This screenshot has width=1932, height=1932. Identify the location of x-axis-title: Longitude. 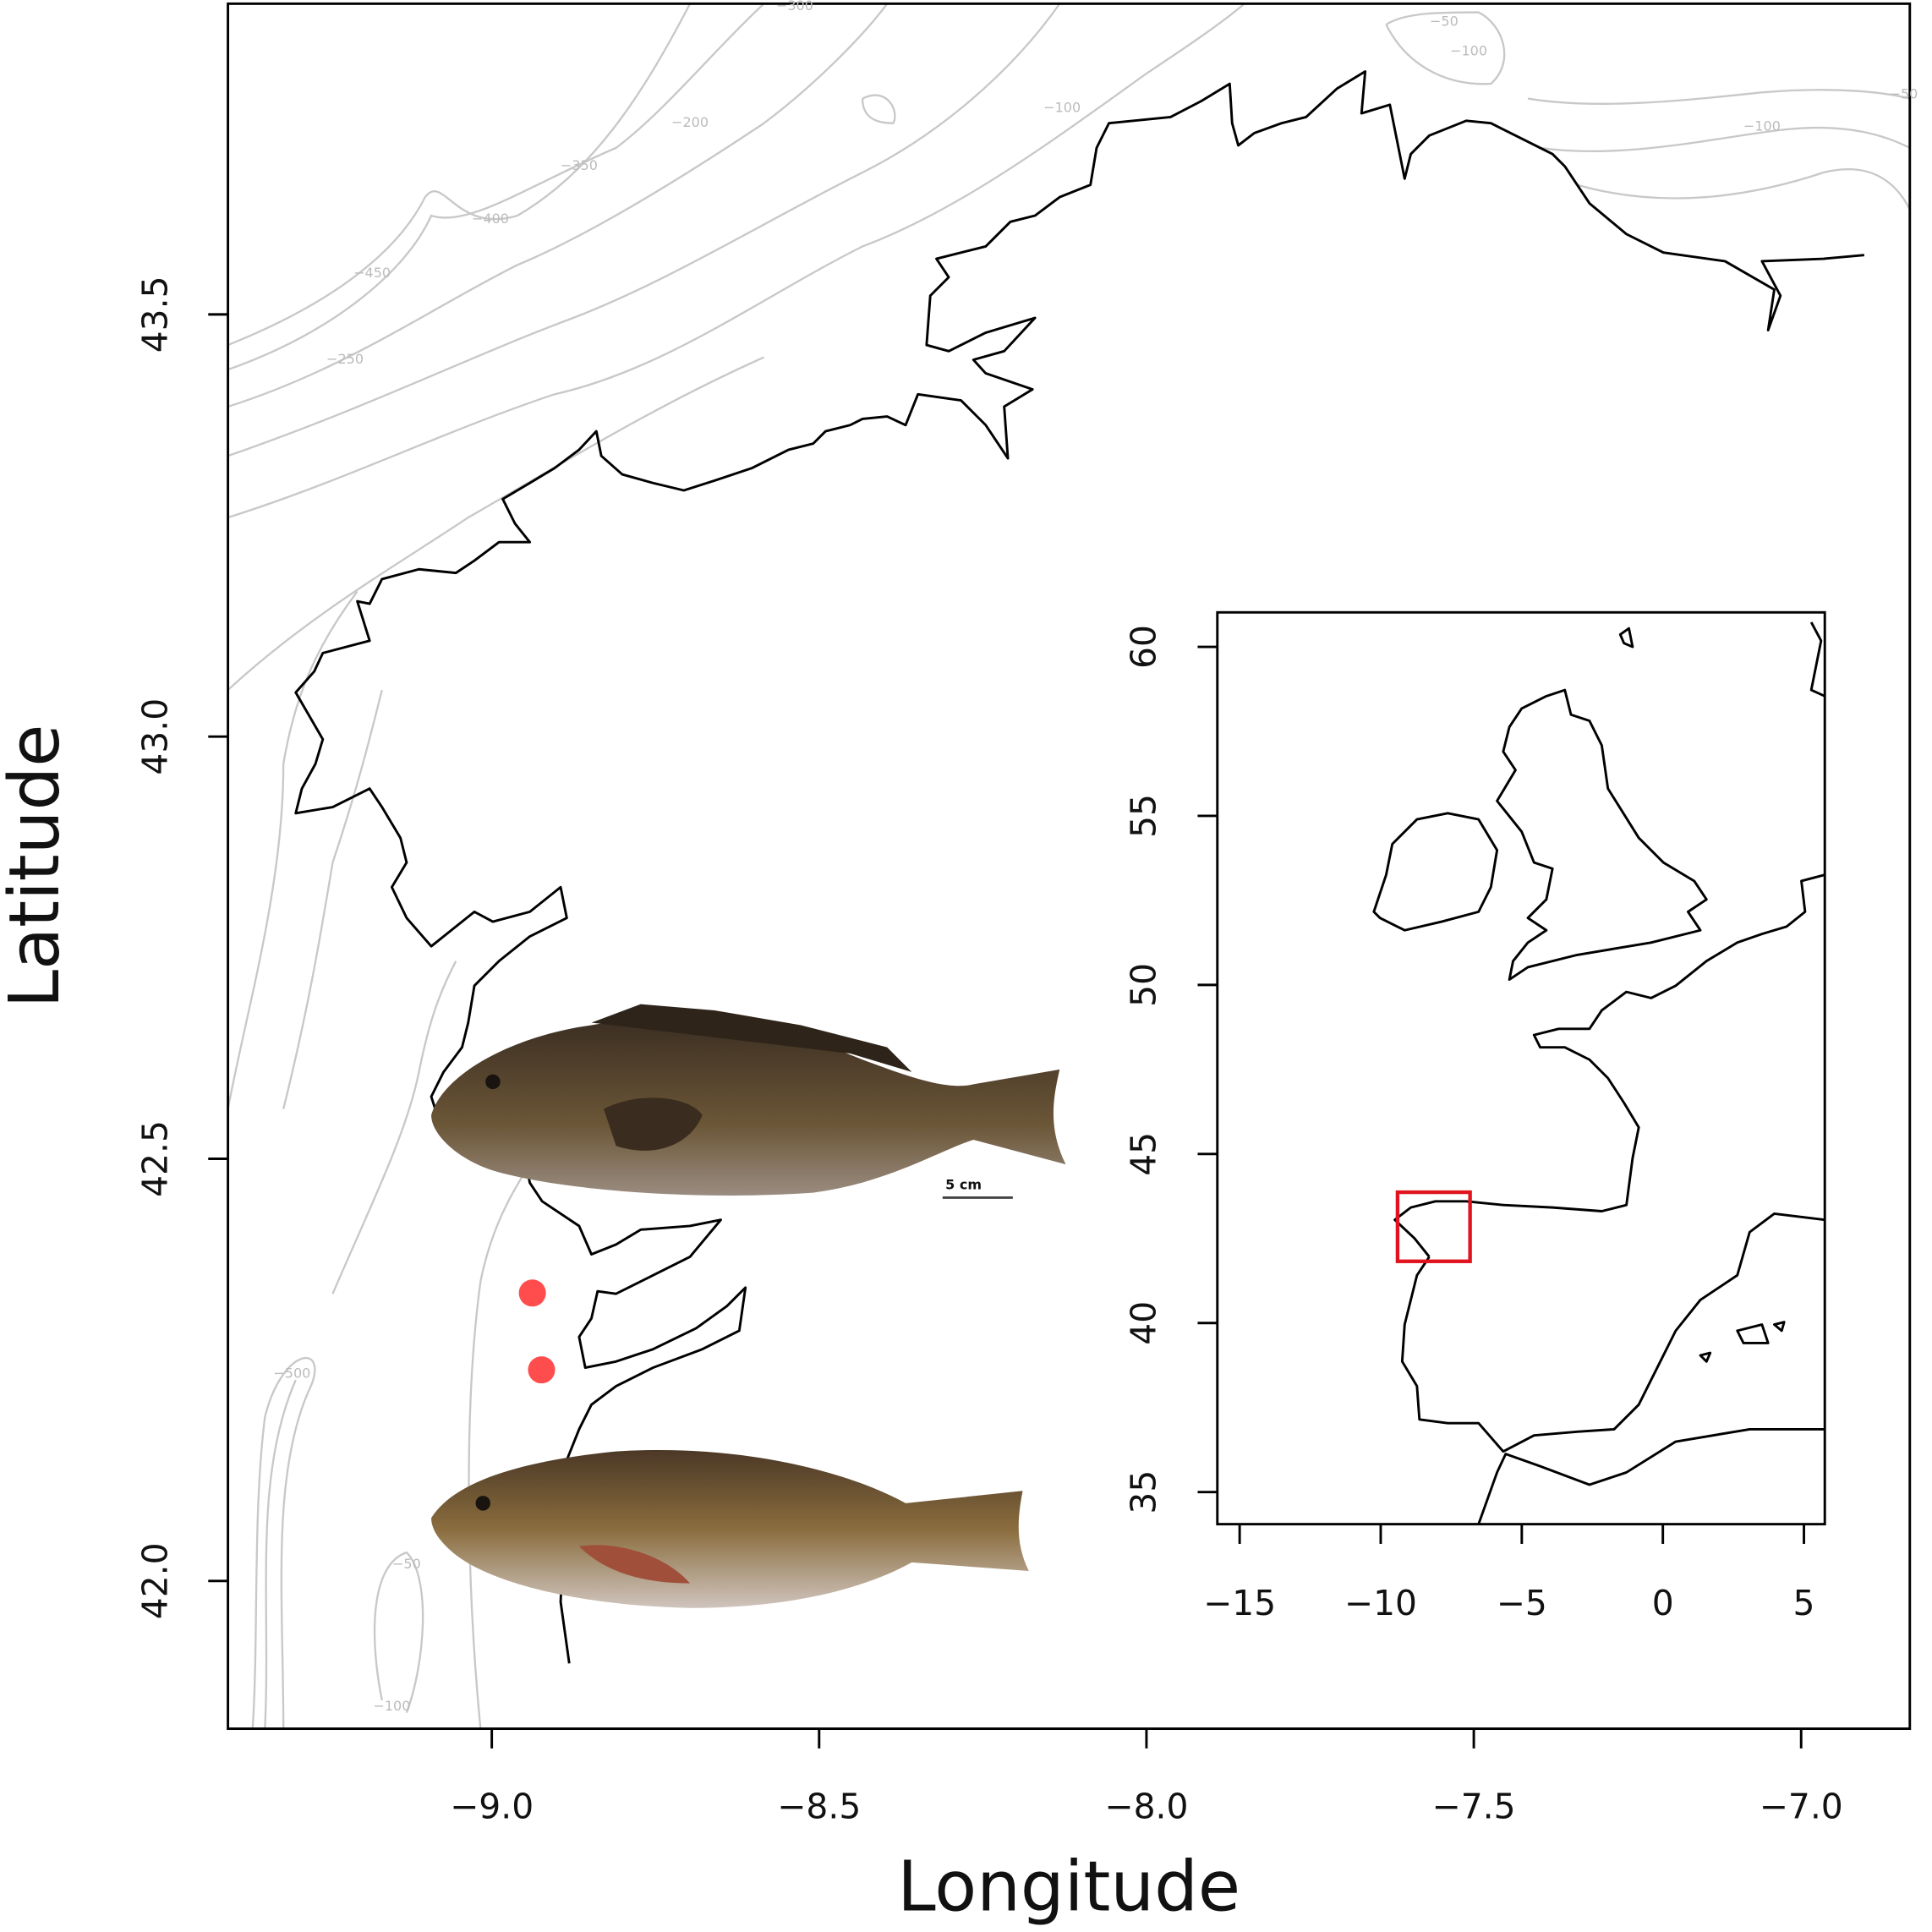
(1068, 1887).